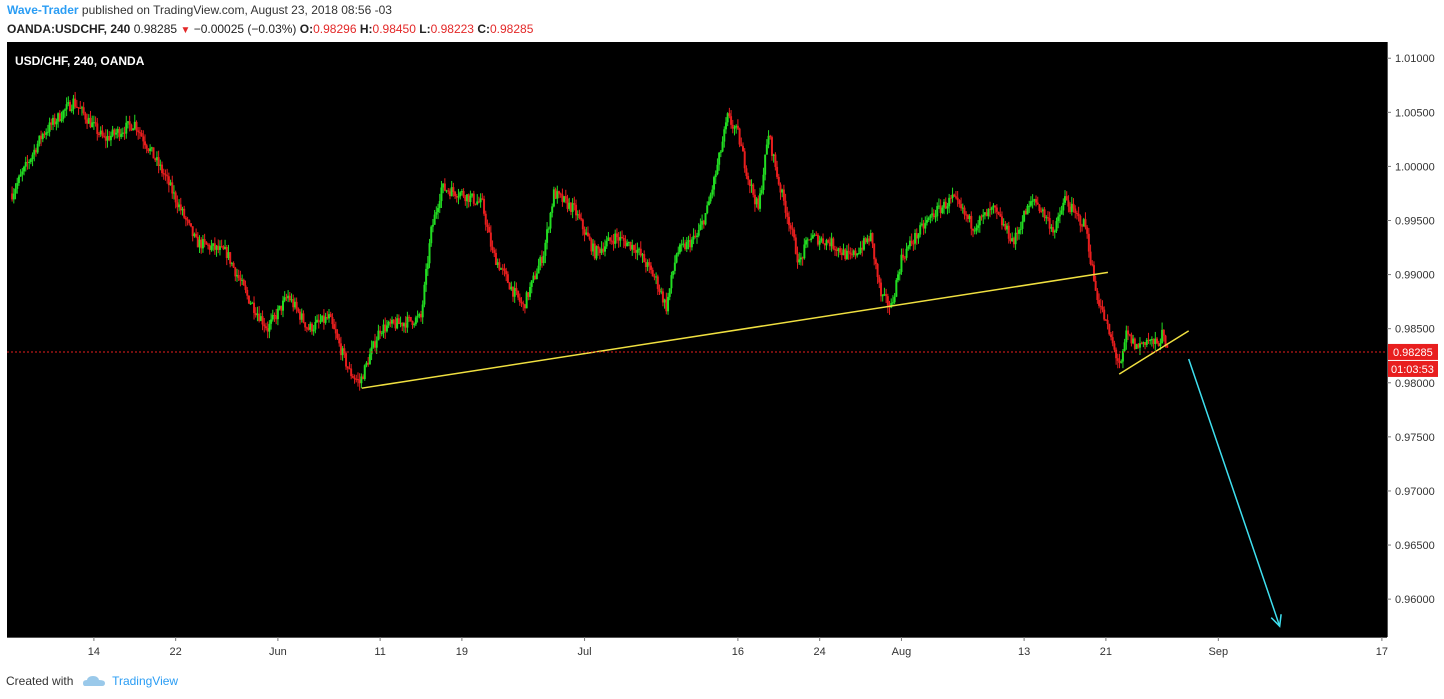  What do you see at coordinates (1415, 546) in the screenshot?
I see `price-tick-label: 0.96500` at bounding box center [1415, 546].